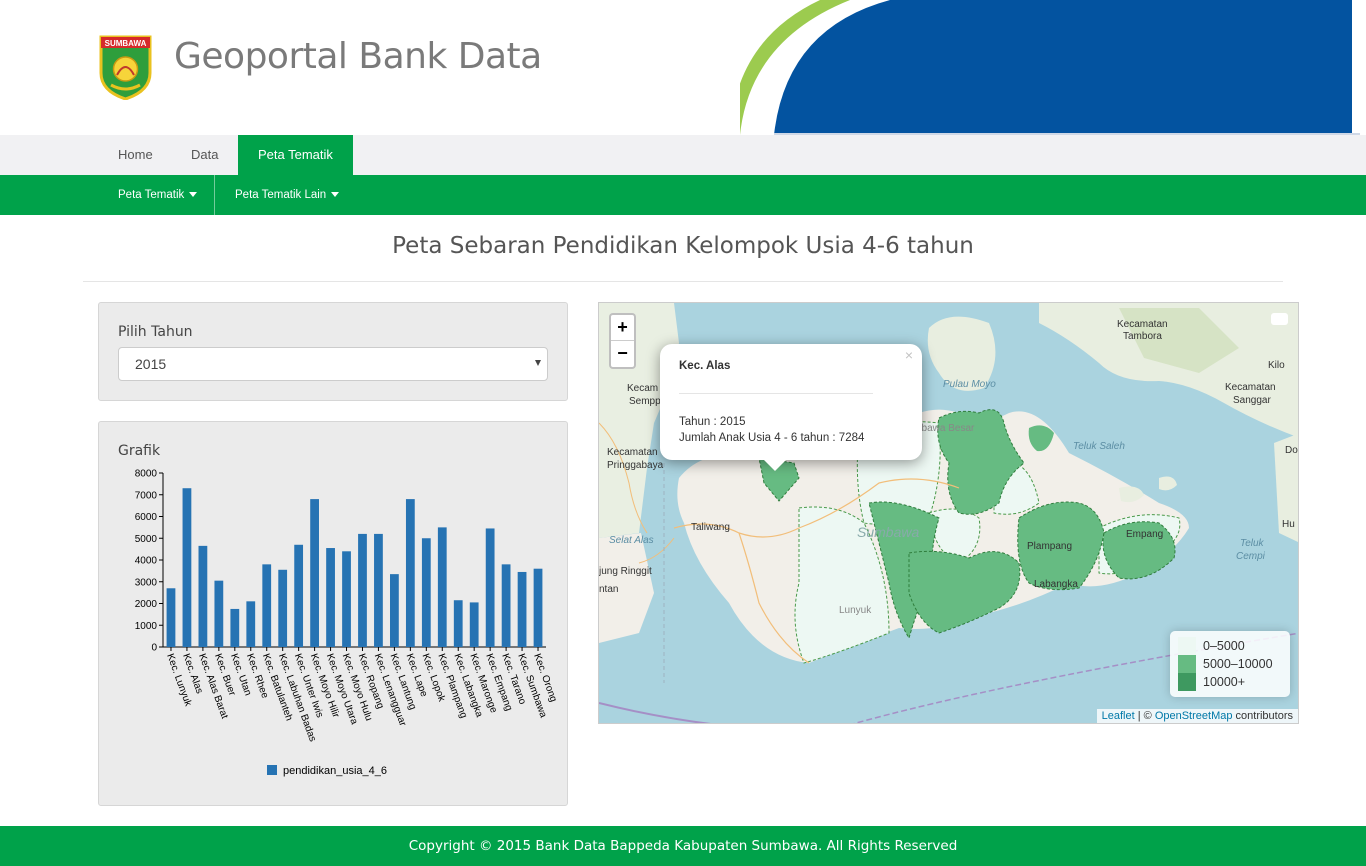  Describe the element at coordinates (135, 154) in the screenshot. I see `nav-home: Home` at that location.